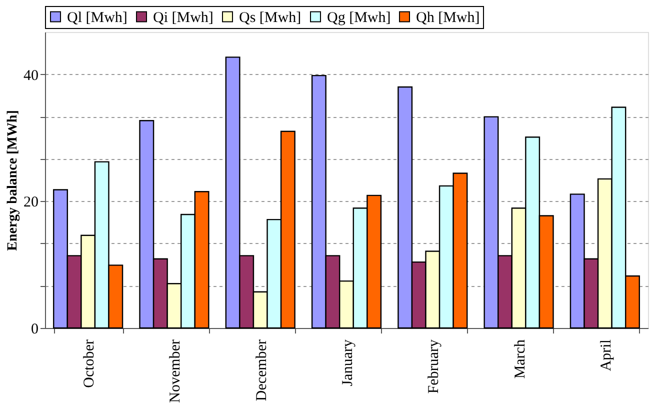  I want to click on legend-label: Qi [Mwh], so click(183, 18).